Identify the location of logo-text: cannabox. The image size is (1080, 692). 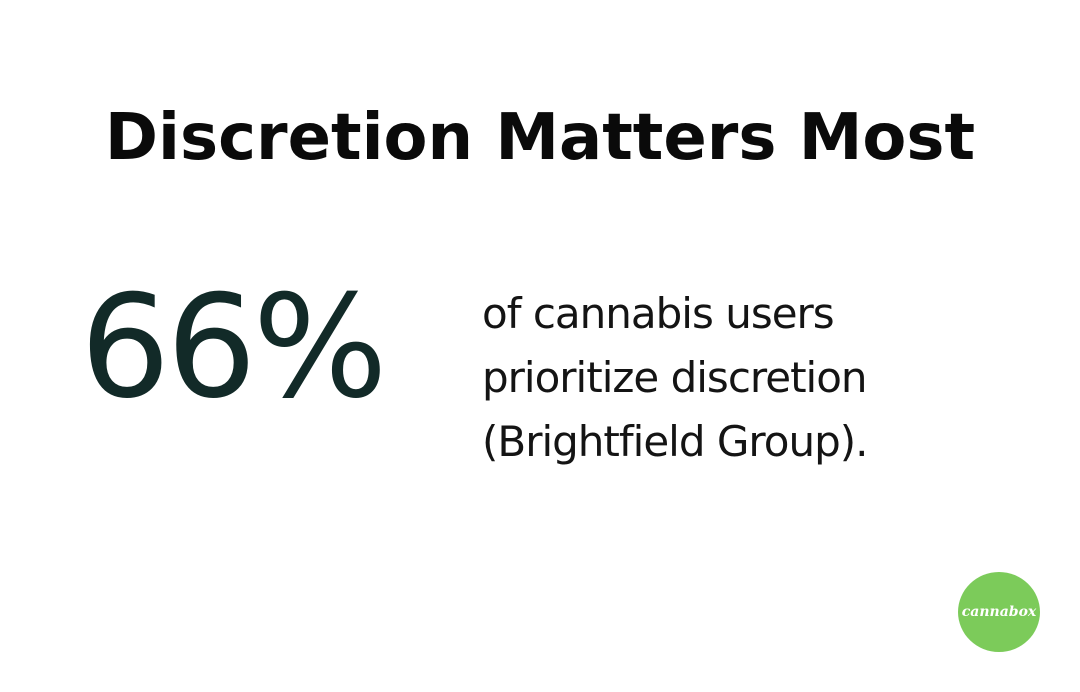
(999, 612).